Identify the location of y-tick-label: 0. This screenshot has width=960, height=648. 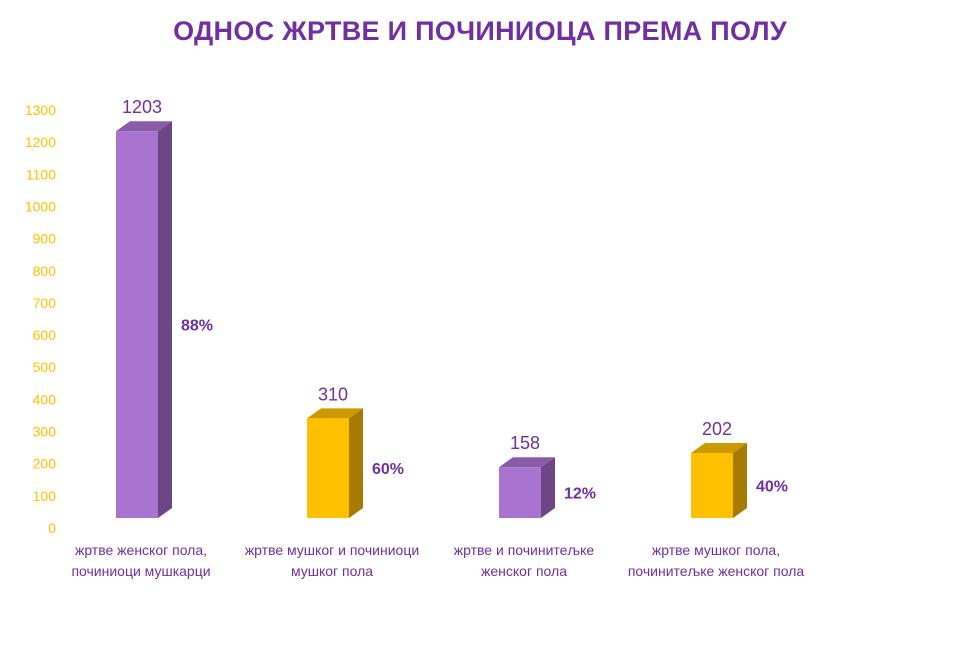
(52, 528).